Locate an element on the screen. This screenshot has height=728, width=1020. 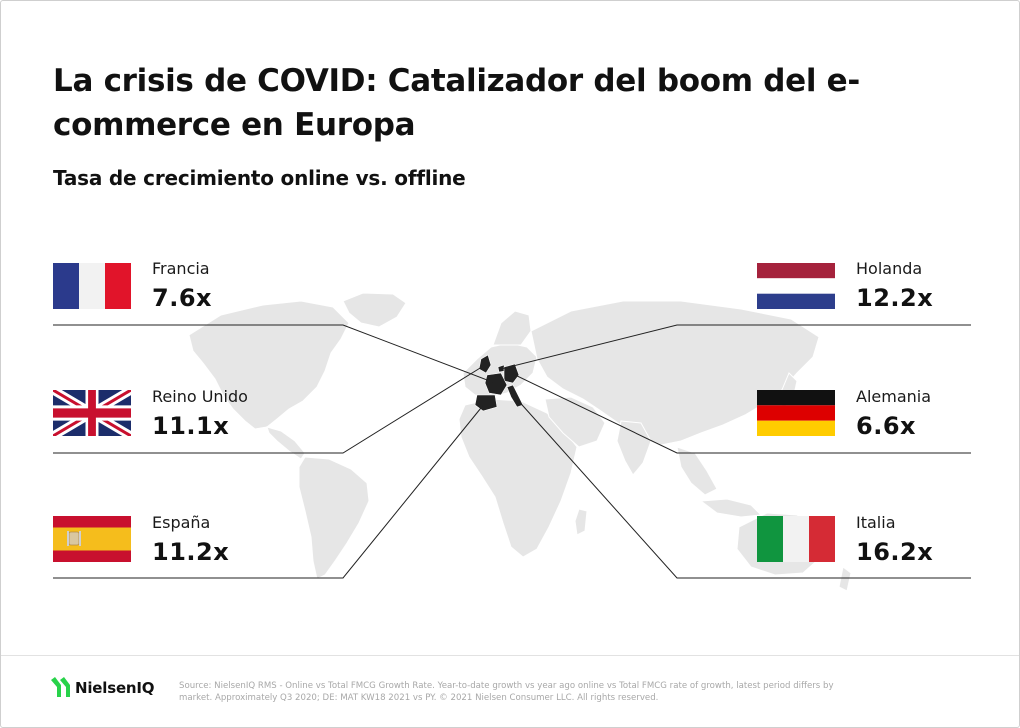
country-name: Reino Unido is located at coordinates (200, 396).